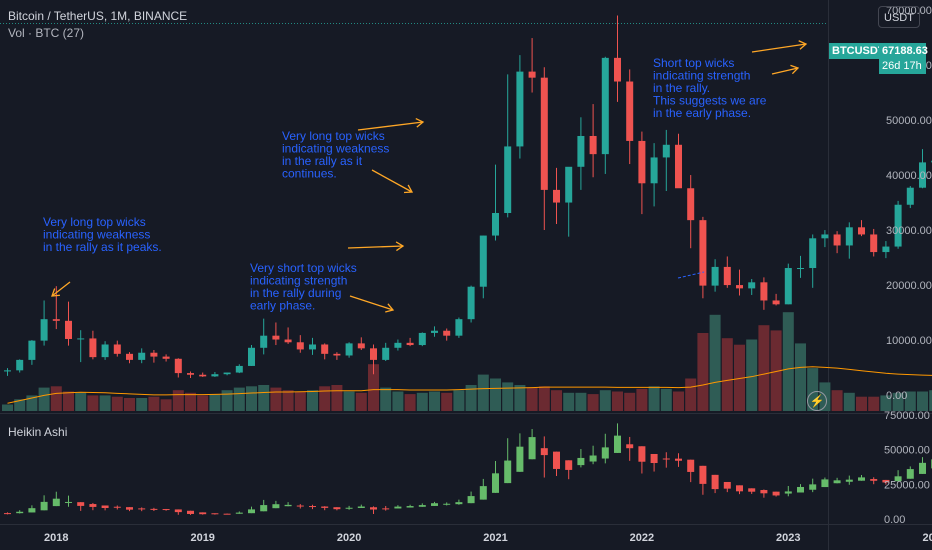 The image size is (932, 550). What do you see at coordinates (896, 396) in the screenshot?
I see `price-tick-label: 0.00` at bounding box center [896, 396].